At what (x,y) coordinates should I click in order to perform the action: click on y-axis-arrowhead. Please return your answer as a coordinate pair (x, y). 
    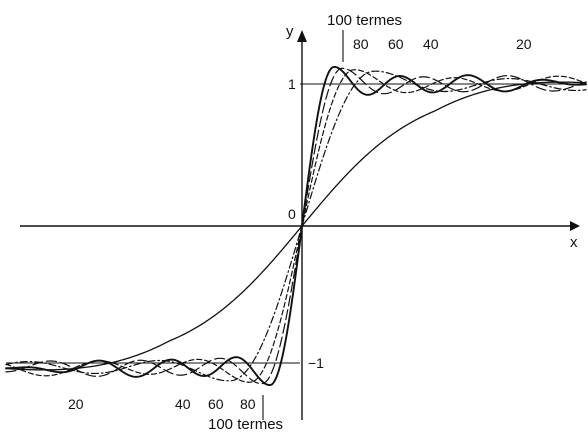
    Looking at the image, I should click on (302, 36).